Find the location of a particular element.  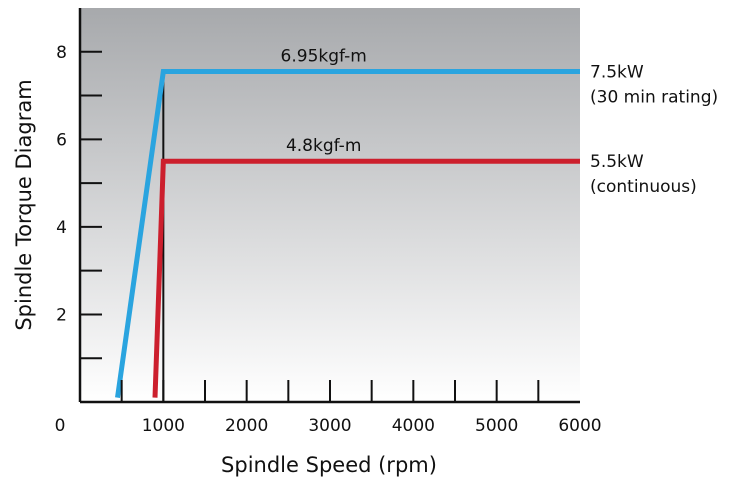

x-tick-label: 5000 is located at coordinates (496, 426).